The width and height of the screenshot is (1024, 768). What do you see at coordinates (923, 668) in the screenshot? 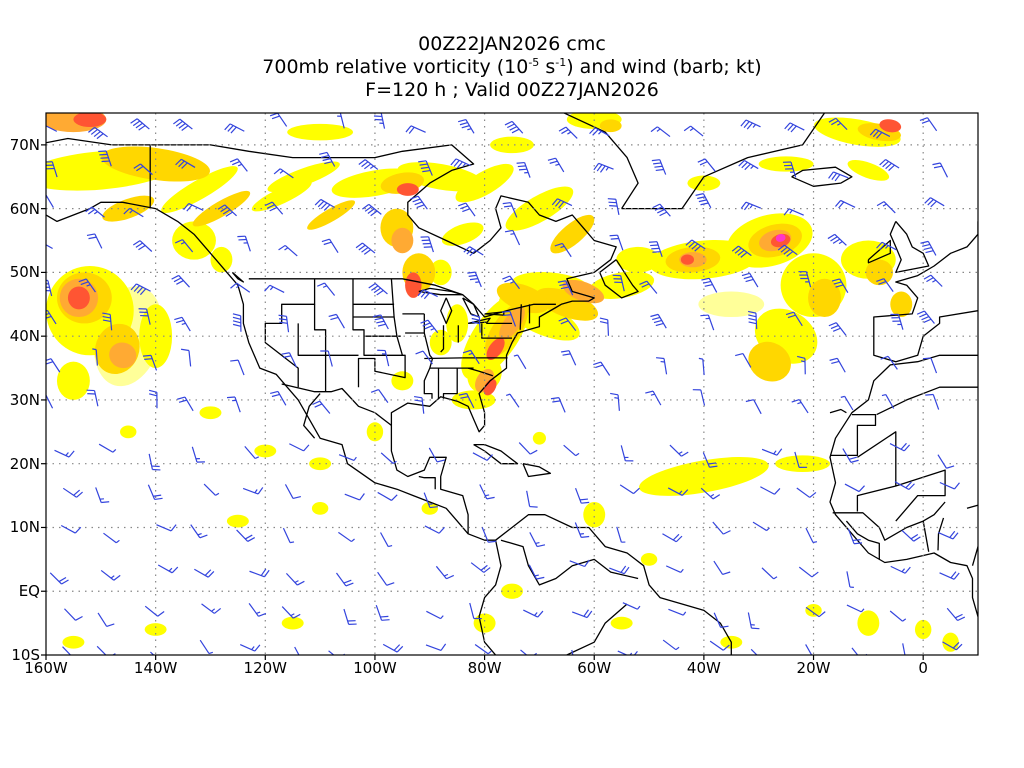
I see `lon-label-0: 0` at bounding box center [923, 668].